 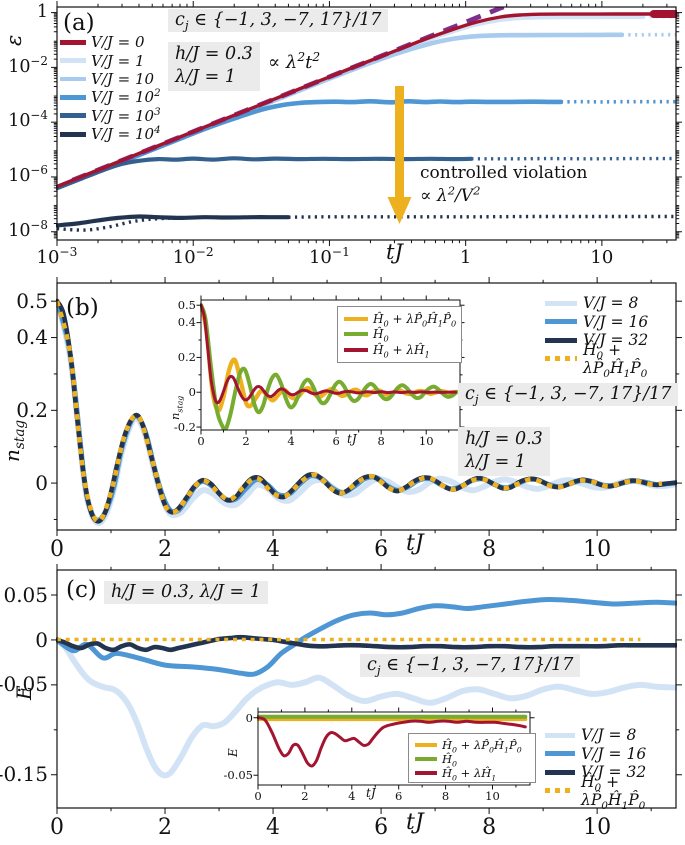 I want to click on legend-item: Ĥ0 + λĤ1, so click(x=402, y=350).